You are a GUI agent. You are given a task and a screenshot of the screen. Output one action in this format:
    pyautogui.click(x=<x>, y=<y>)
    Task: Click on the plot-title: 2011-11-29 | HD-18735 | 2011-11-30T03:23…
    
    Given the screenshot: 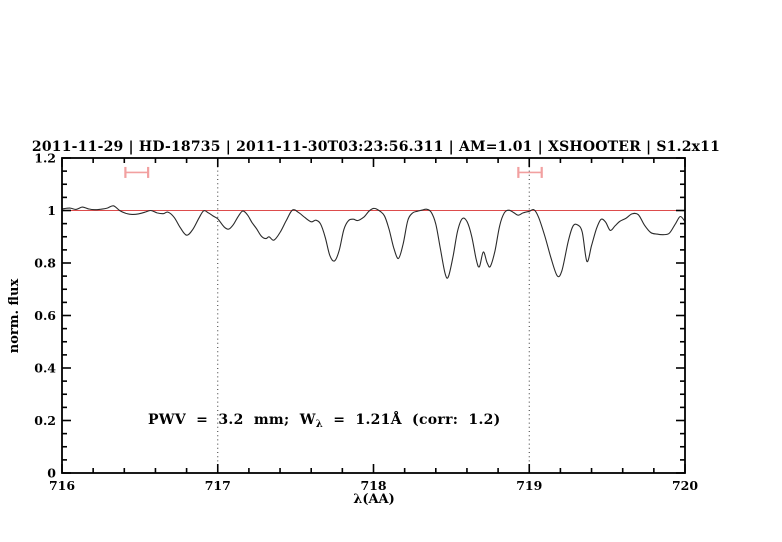 What is the action you would take?
    pyautogui.click(x=376, y=147)
    